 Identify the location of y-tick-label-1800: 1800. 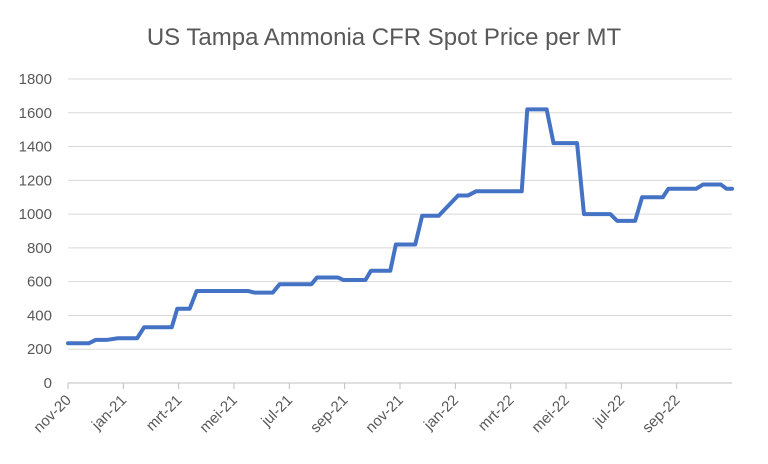
(35, 79).